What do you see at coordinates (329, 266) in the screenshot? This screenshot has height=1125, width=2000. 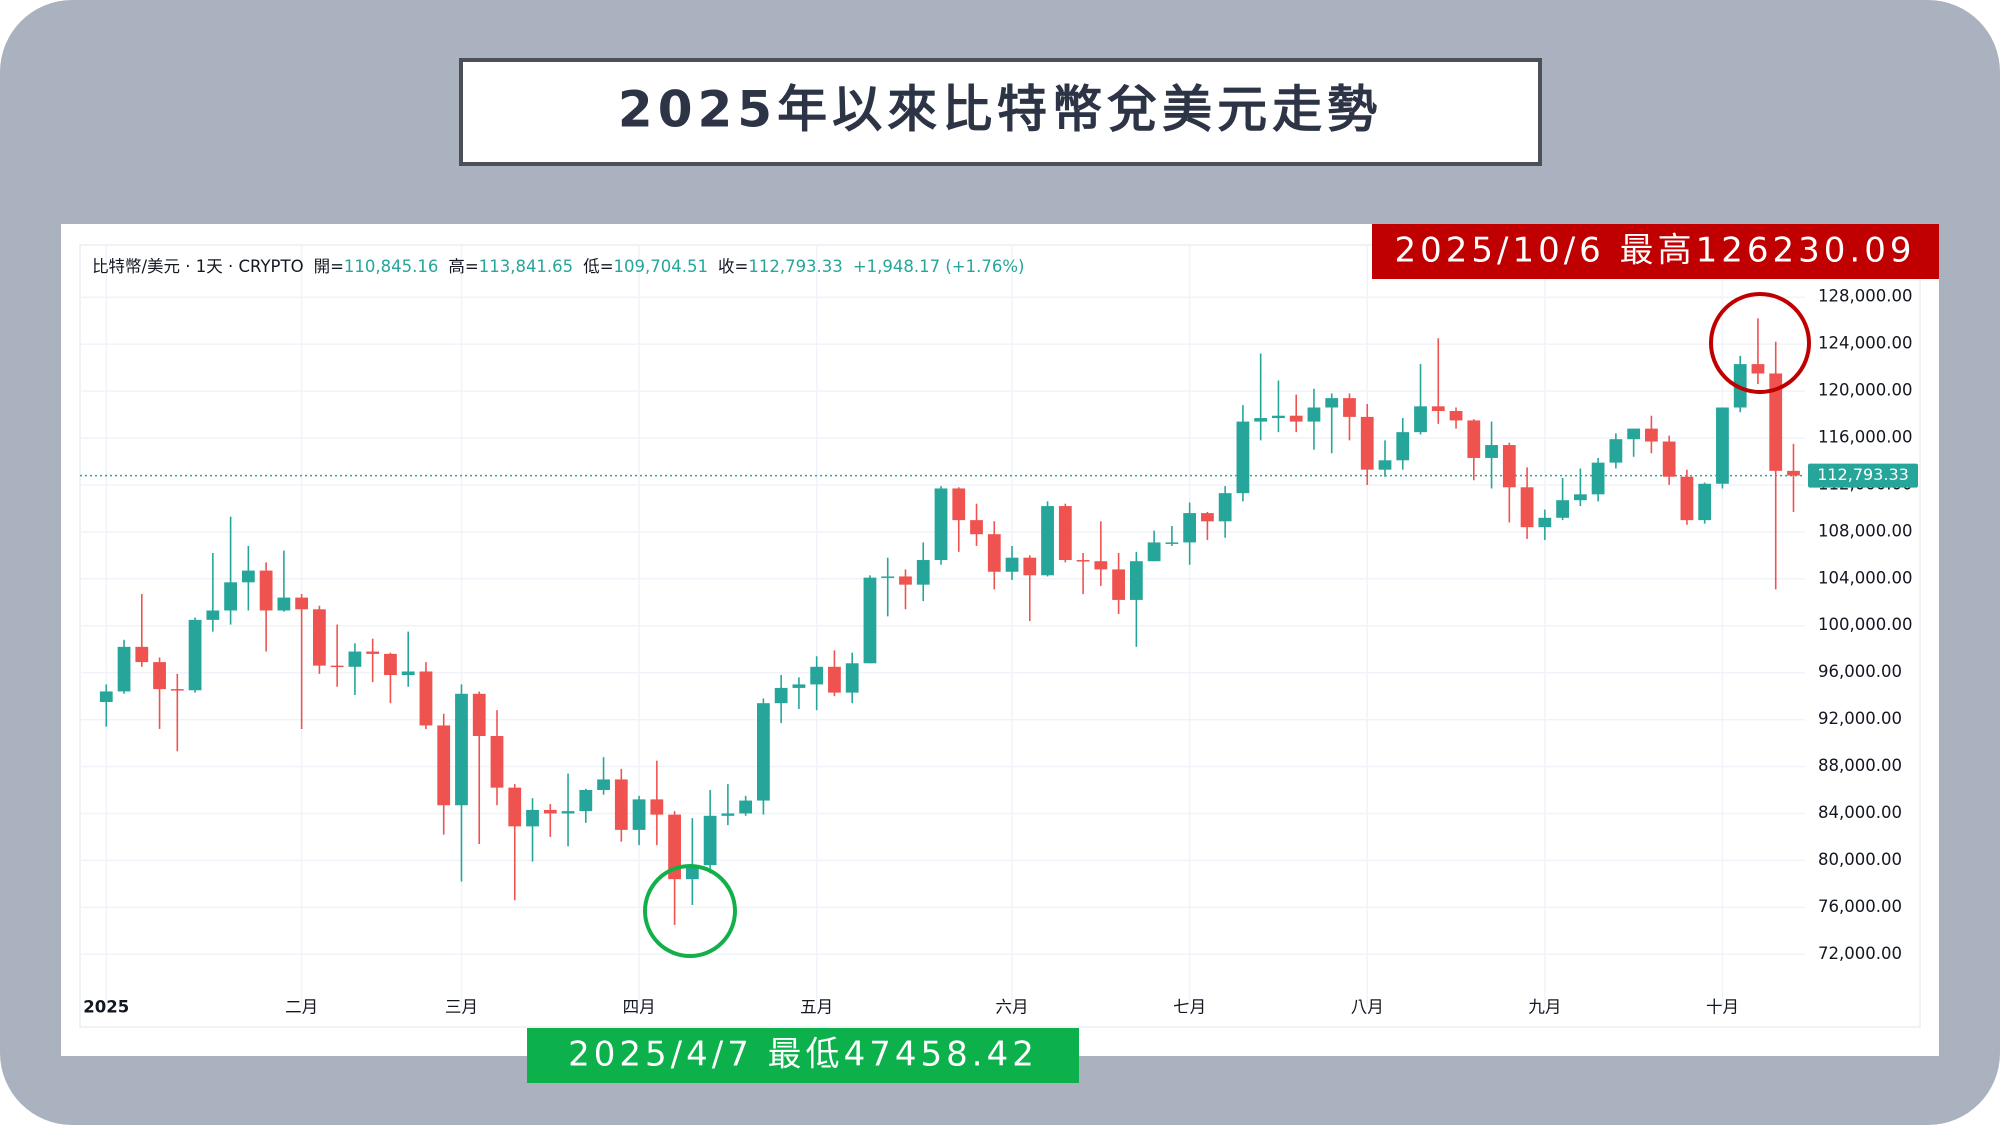 I see `legend-label: 開=` at bounding box center [329, 266].